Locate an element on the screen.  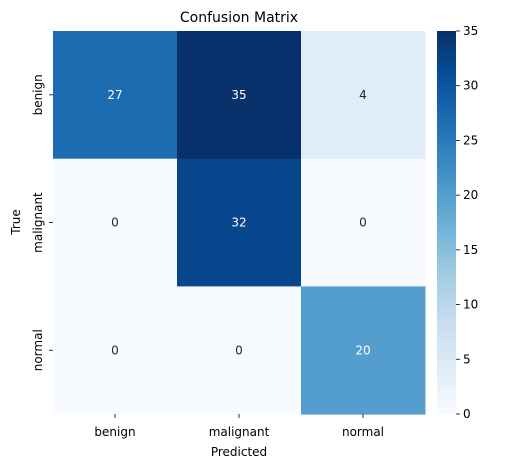
colorbar-ticks: 0 5 10 15 20 25 30 35 is located at coordinates (467, 222).